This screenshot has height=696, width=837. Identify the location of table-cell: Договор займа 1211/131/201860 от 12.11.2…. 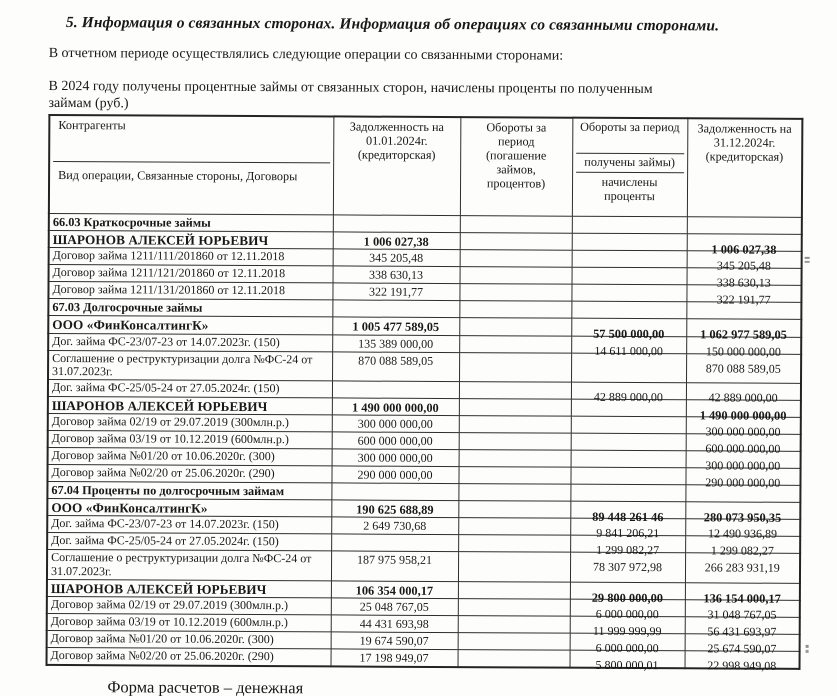
(190, 291).